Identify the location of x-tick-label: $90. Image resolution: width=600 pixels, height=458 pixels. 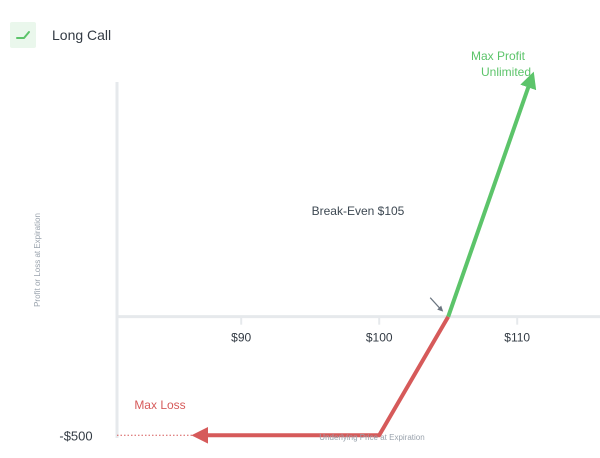
(241, 338).